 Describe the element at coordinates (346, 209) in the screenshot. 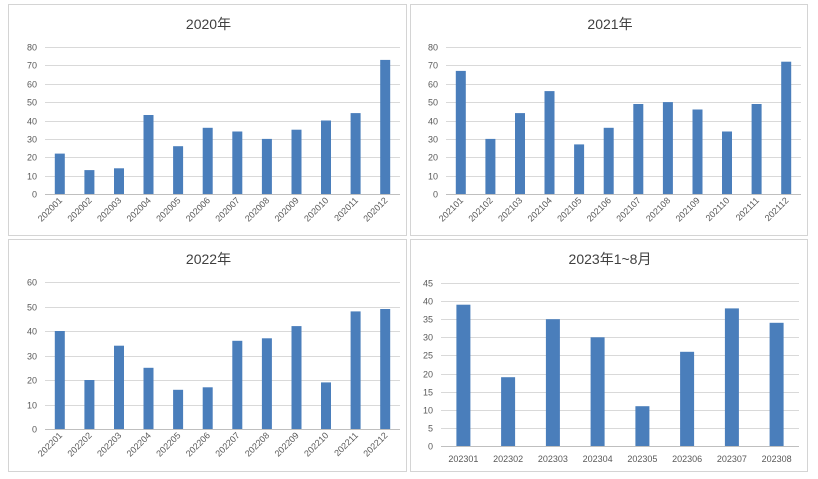

I see `x-tick-label: 202011` at that location.